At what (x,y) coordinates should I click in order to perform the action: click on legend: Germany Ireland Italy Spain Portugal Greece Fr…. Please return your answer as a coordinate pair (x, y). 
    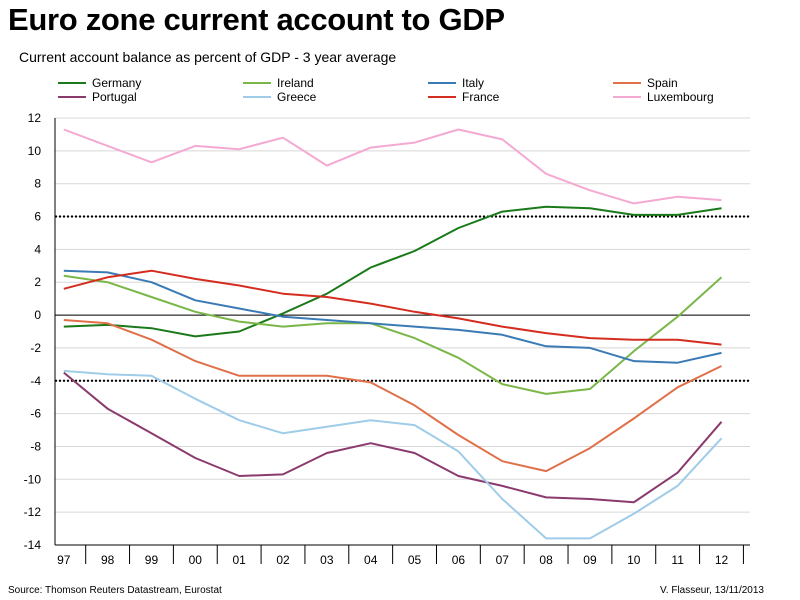
    Looking at the image, I should click on (418, 91).